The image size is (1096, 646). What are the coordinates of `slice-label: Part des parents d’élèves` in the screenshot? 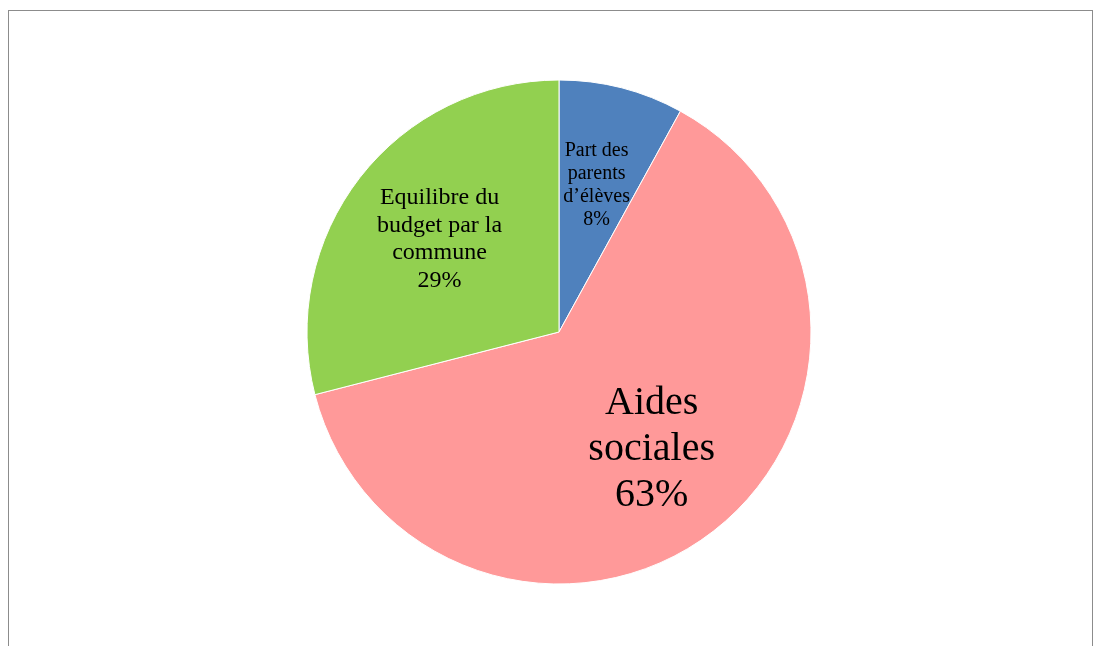 It's located at (597, 171).